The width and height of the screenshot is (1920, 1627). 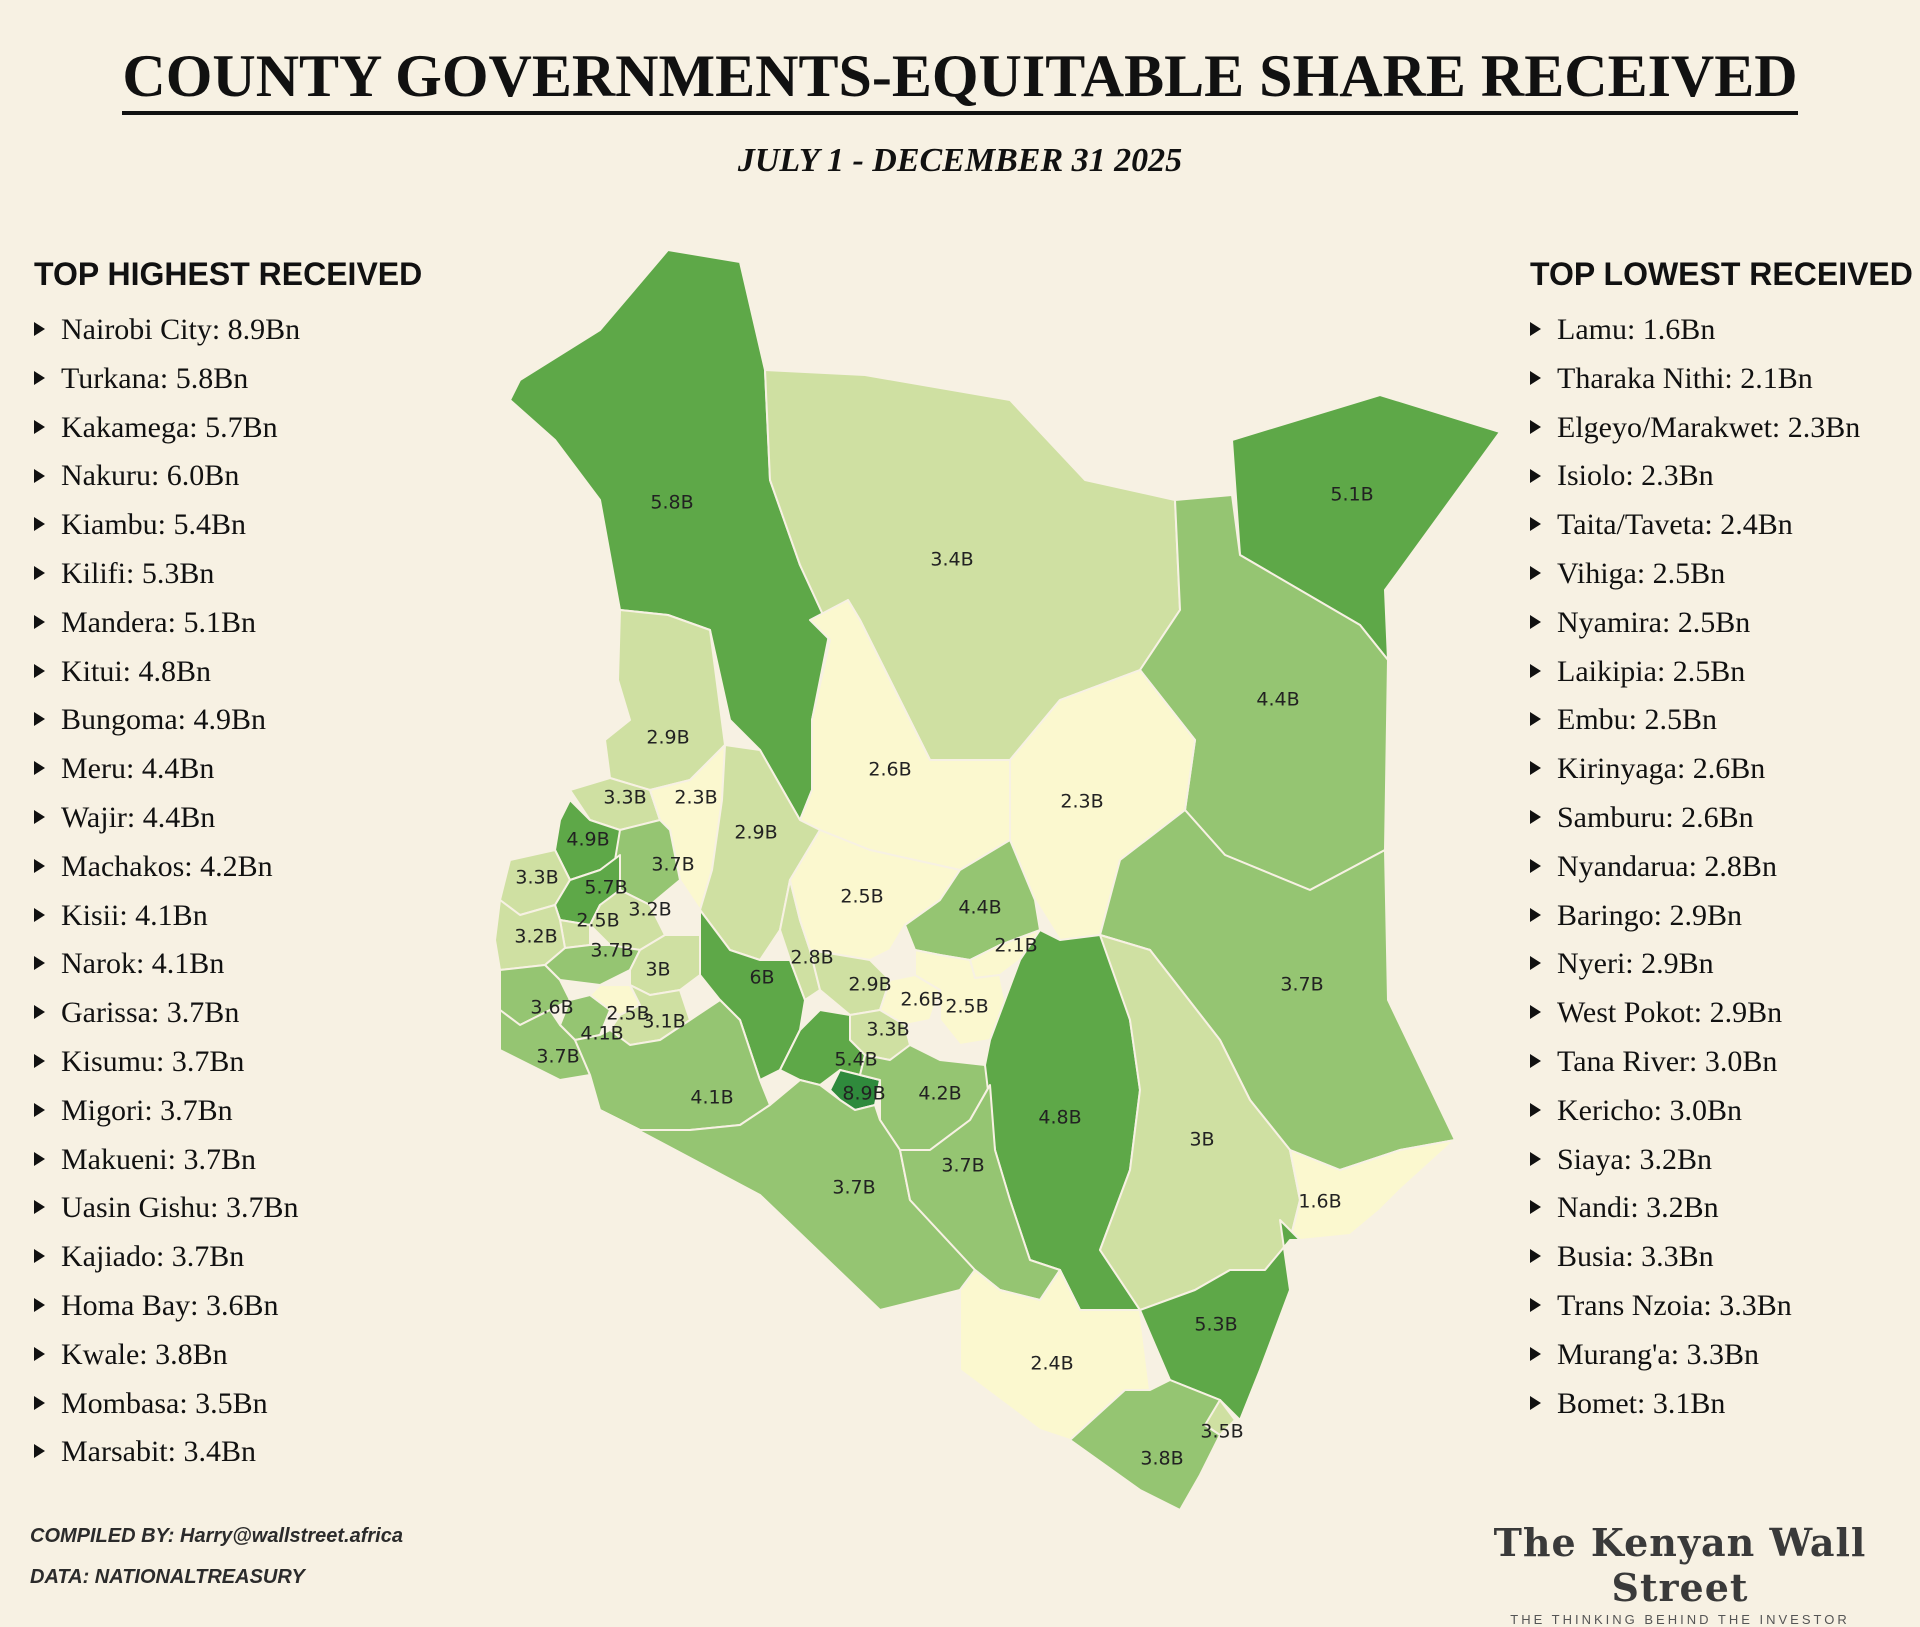 I want to click on label-elgeyo-marakwet: 2.3B, so click(x=695, y=798).